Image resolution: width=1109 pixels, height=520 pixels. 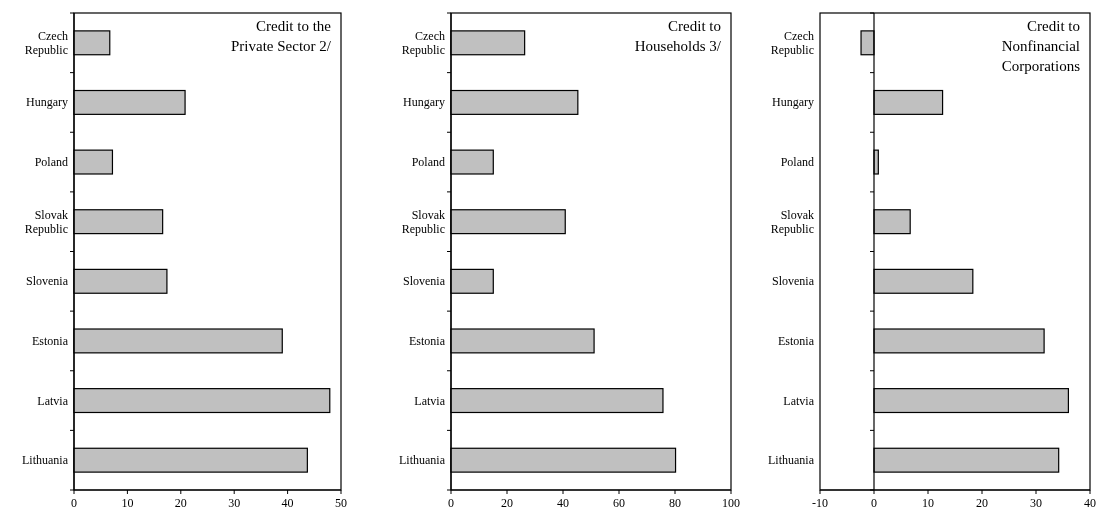 What do you see at coordinates (1041, 46) in the screenshot?
I see `text: Credit to Nonfinancial Corporations` at bounding box center [1041, 46].